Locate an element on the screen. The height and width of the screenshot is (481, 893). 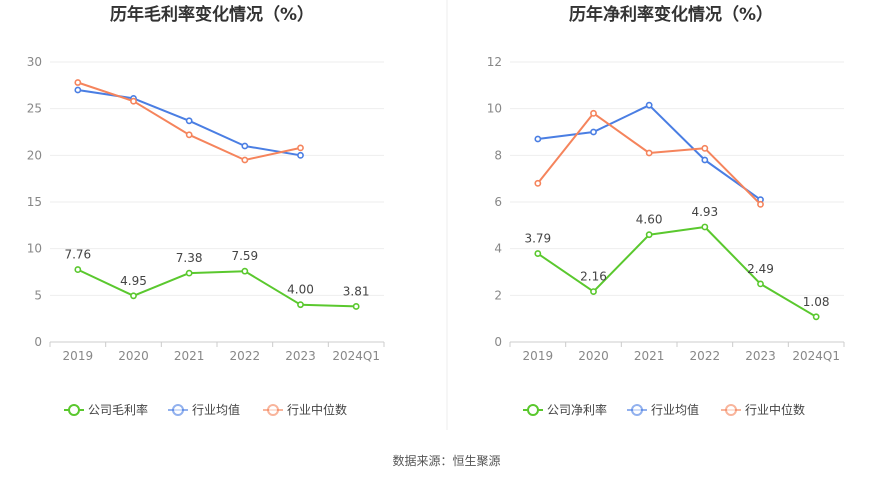
data-label: 4.00 is located at coordinates (300, 290).